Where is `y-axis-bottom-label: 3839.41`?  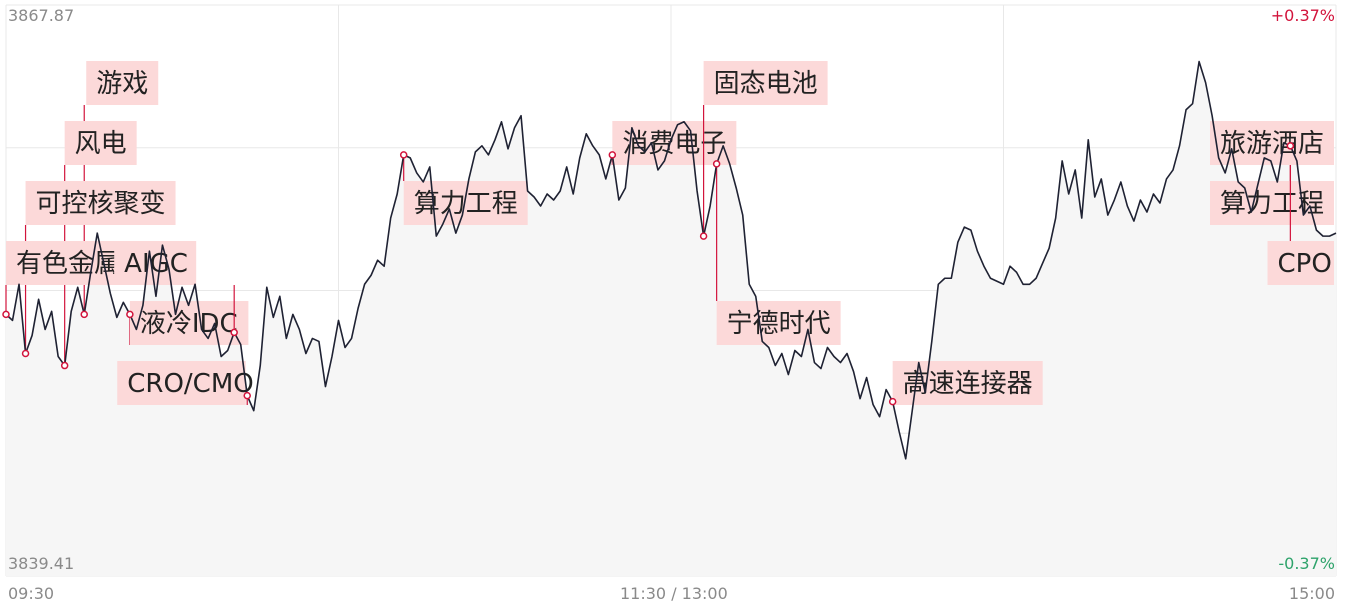
y-axis-bottom-label: 3839.41 is located at coordinates (41, 563).